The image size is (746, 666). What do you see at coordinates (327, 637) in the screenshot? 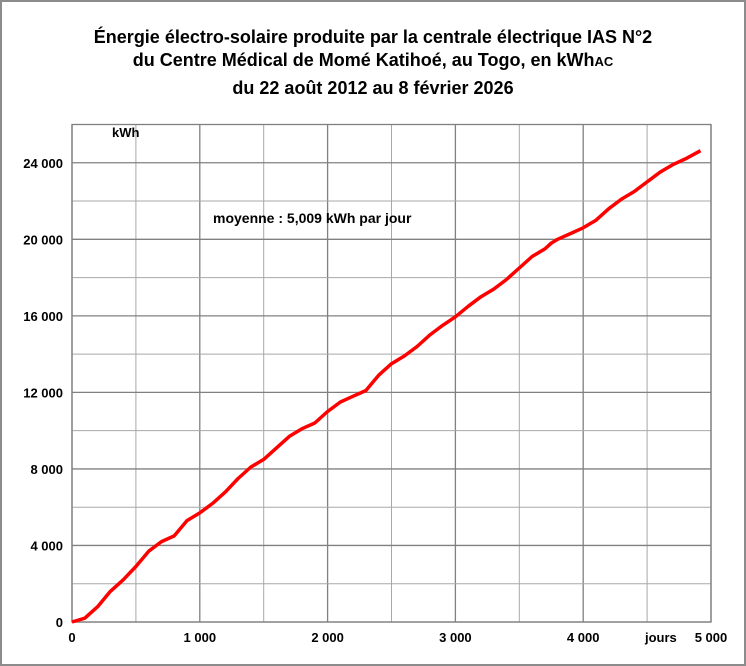
I see `x-tick-label: 2 000` at bounding box center [327, 637].